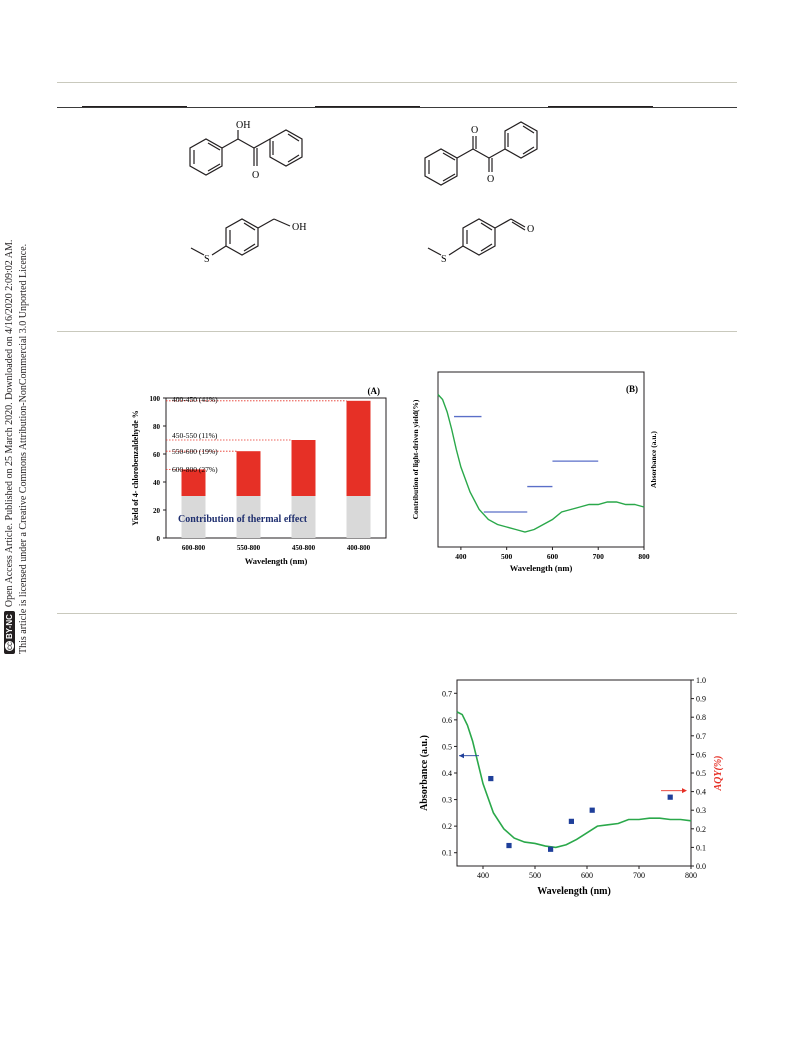  Describe the element at coordinates (701, 829) in the screenshot. I see `y-tick-label-right: 0.2` at that location.